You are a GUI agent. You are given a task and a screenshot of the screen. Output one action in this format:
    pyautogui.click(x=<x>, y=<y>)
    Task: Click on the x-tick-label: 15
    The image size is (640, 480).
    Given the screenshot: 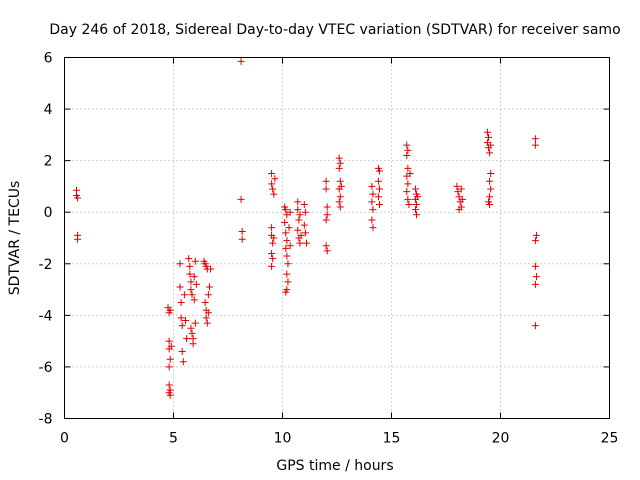 What is the action you would take?
    pyautogui.click(x=392, y=439)
    